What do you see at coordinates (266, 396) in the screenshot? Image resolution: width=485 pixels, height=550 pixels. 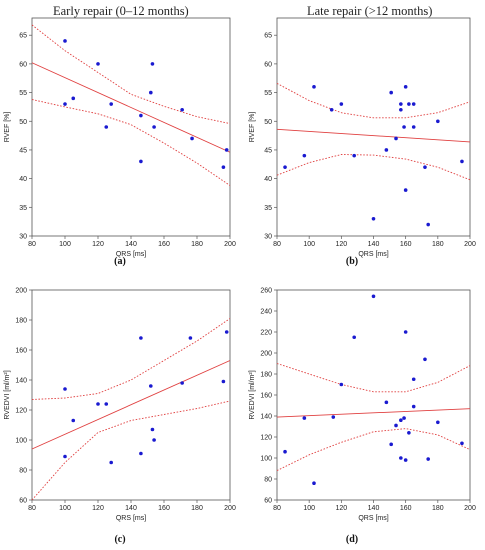 I see `y-tick-label: 160` at bounding box center [266, 396].